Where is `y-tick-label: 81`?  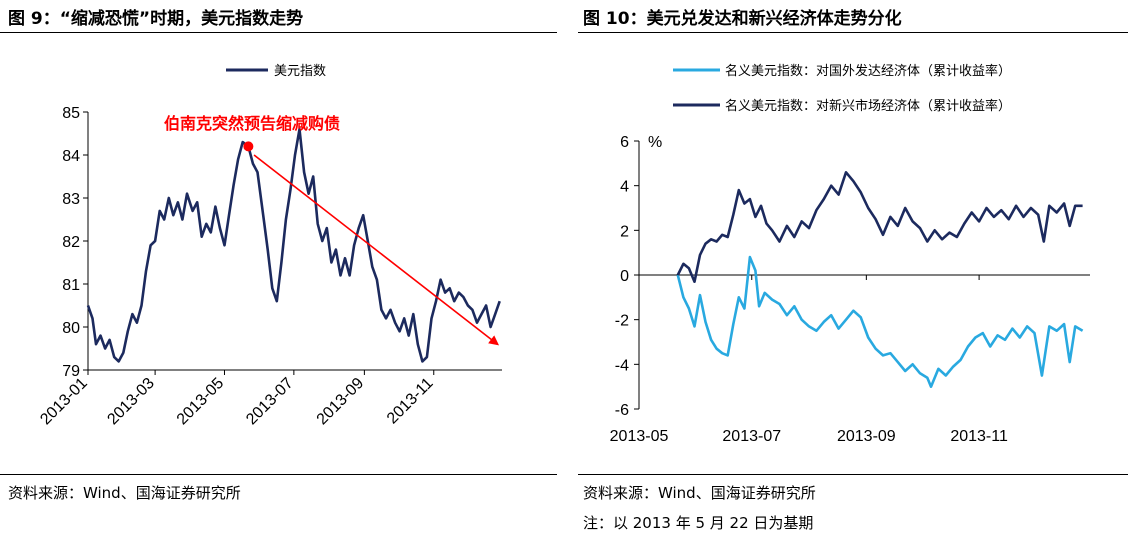 y-tick-label: 81 is located at coordinates (71, 285).